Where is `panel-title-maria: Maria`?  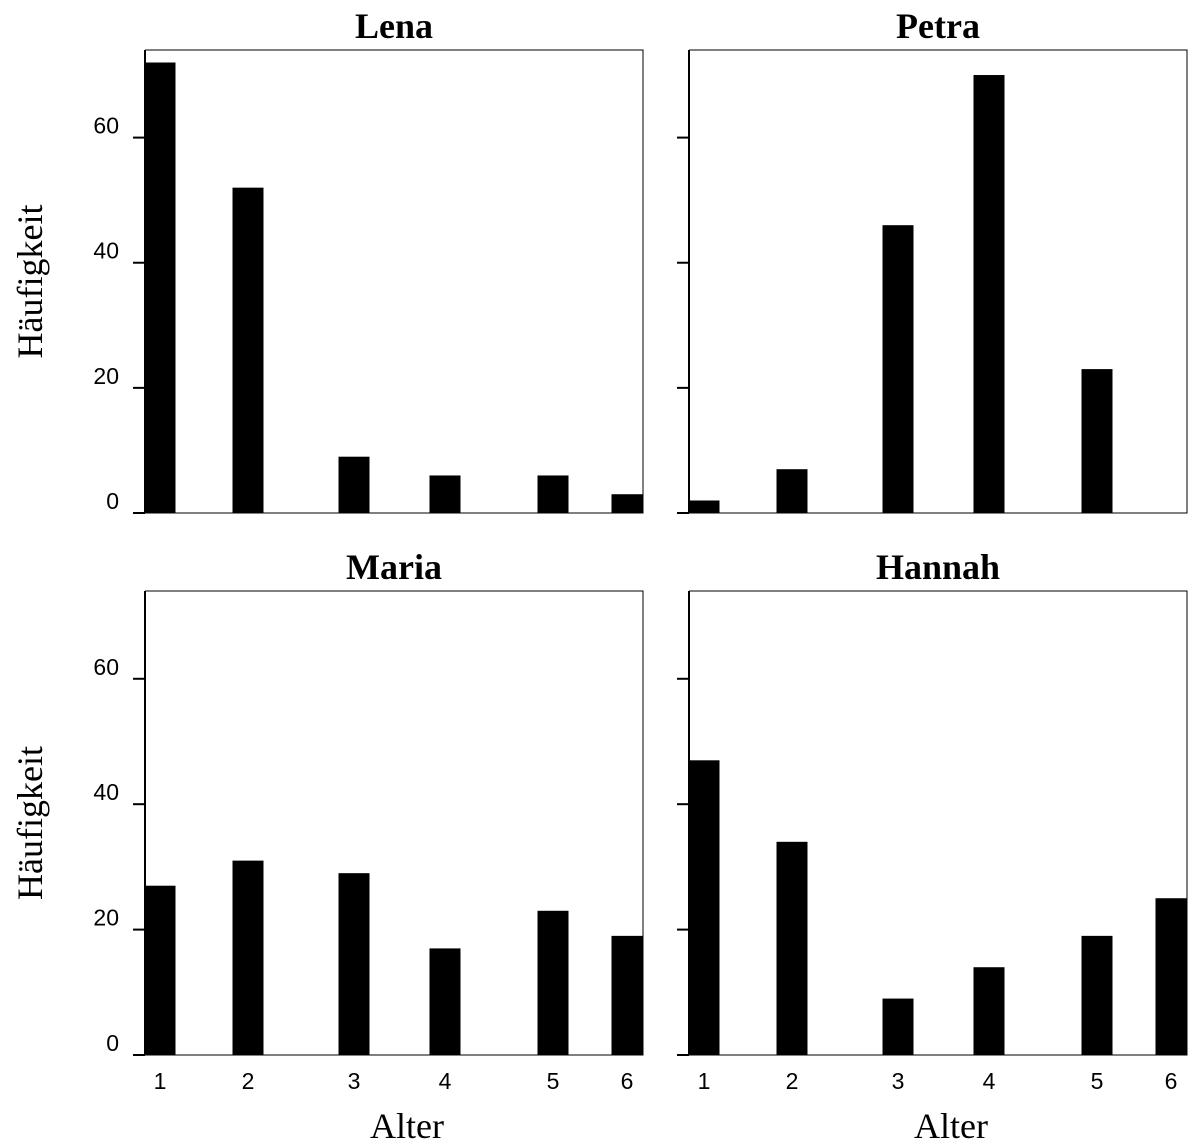 panel-title-maria: Maria is located at coordinates (394, 567).